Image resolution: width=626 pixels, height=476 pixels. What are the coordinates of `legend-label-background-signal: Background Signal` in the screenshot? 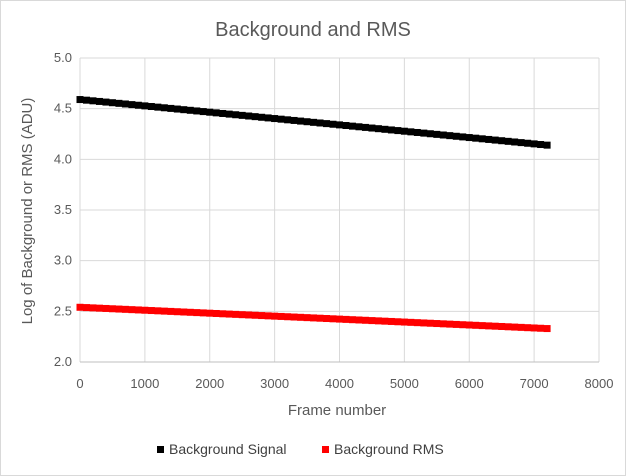 It's located at (228, 449).